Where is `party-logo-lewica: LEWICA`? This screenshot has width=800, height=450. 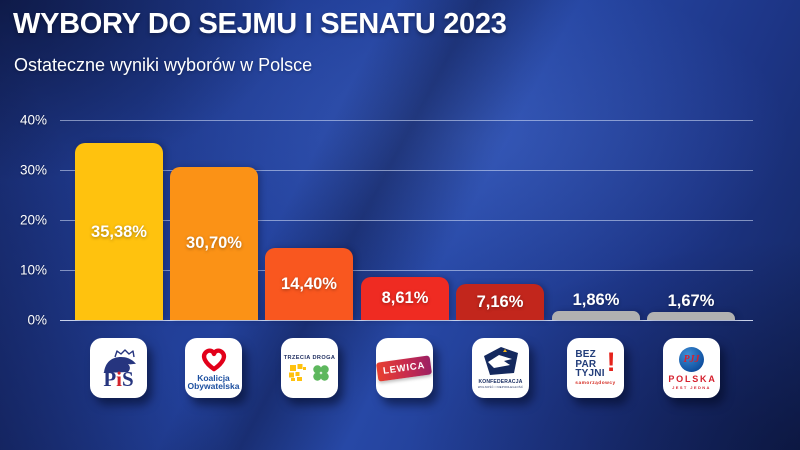
party-logo-lewica: LEWICA is located at coordinates (404, 368).